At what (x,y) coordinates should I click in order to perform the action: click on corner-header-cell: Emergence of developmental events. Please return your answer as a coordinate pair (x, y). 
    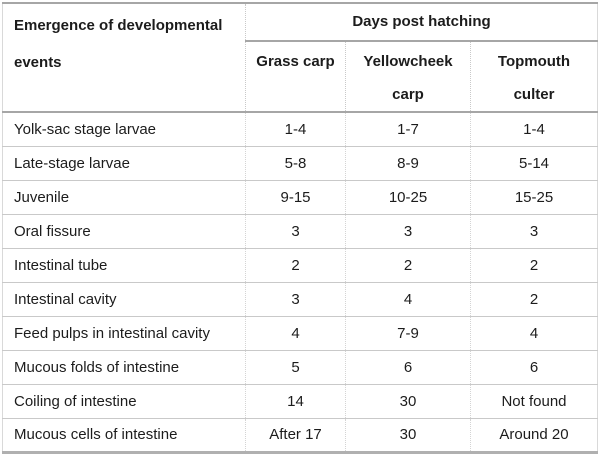
    Looking at the image, I should click on (124, 58).